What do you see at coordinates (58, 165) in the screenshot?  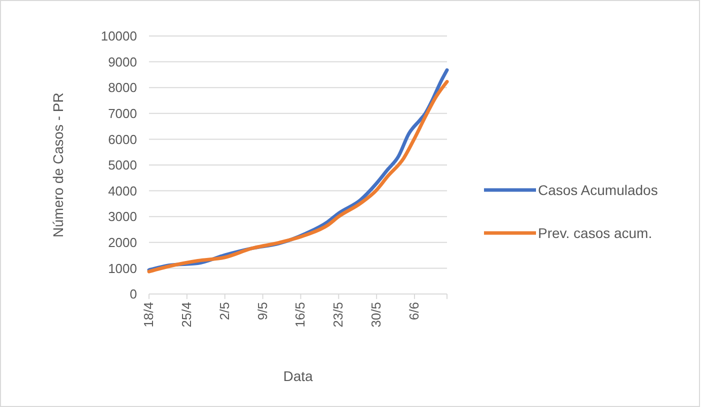 I see `y-axis-title: Número de Casos - PR` at bounding box center [58, 165].